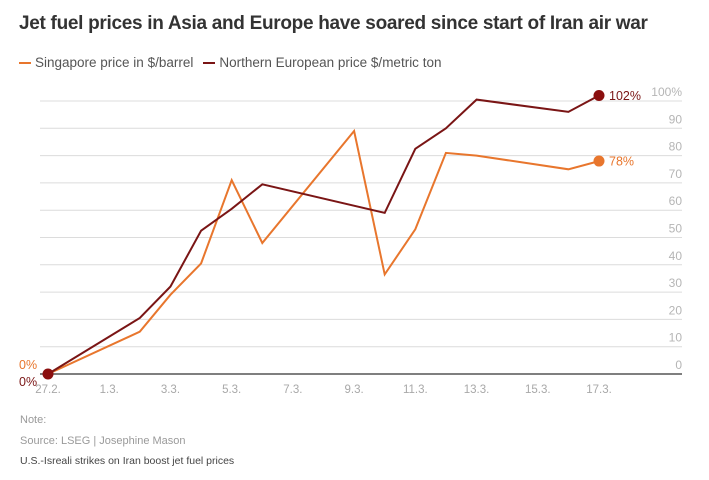  I want to click on legend-label-singapore: Singapore price in $/barrel, so click(114, 62).